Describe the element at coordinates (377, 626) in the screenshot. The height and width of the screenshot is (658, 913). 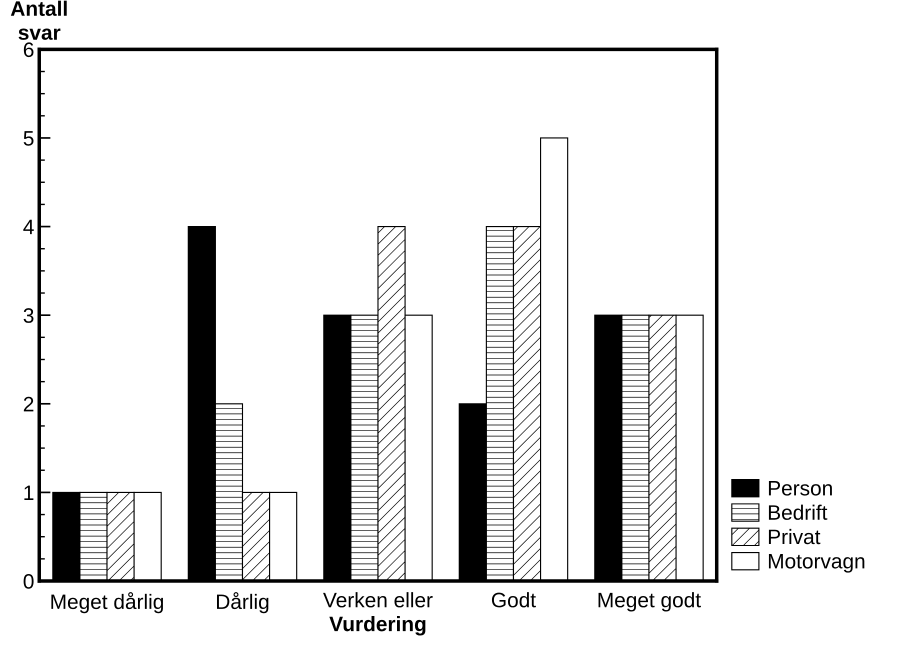
I see `x-axis-title: Vurdering` at that location.